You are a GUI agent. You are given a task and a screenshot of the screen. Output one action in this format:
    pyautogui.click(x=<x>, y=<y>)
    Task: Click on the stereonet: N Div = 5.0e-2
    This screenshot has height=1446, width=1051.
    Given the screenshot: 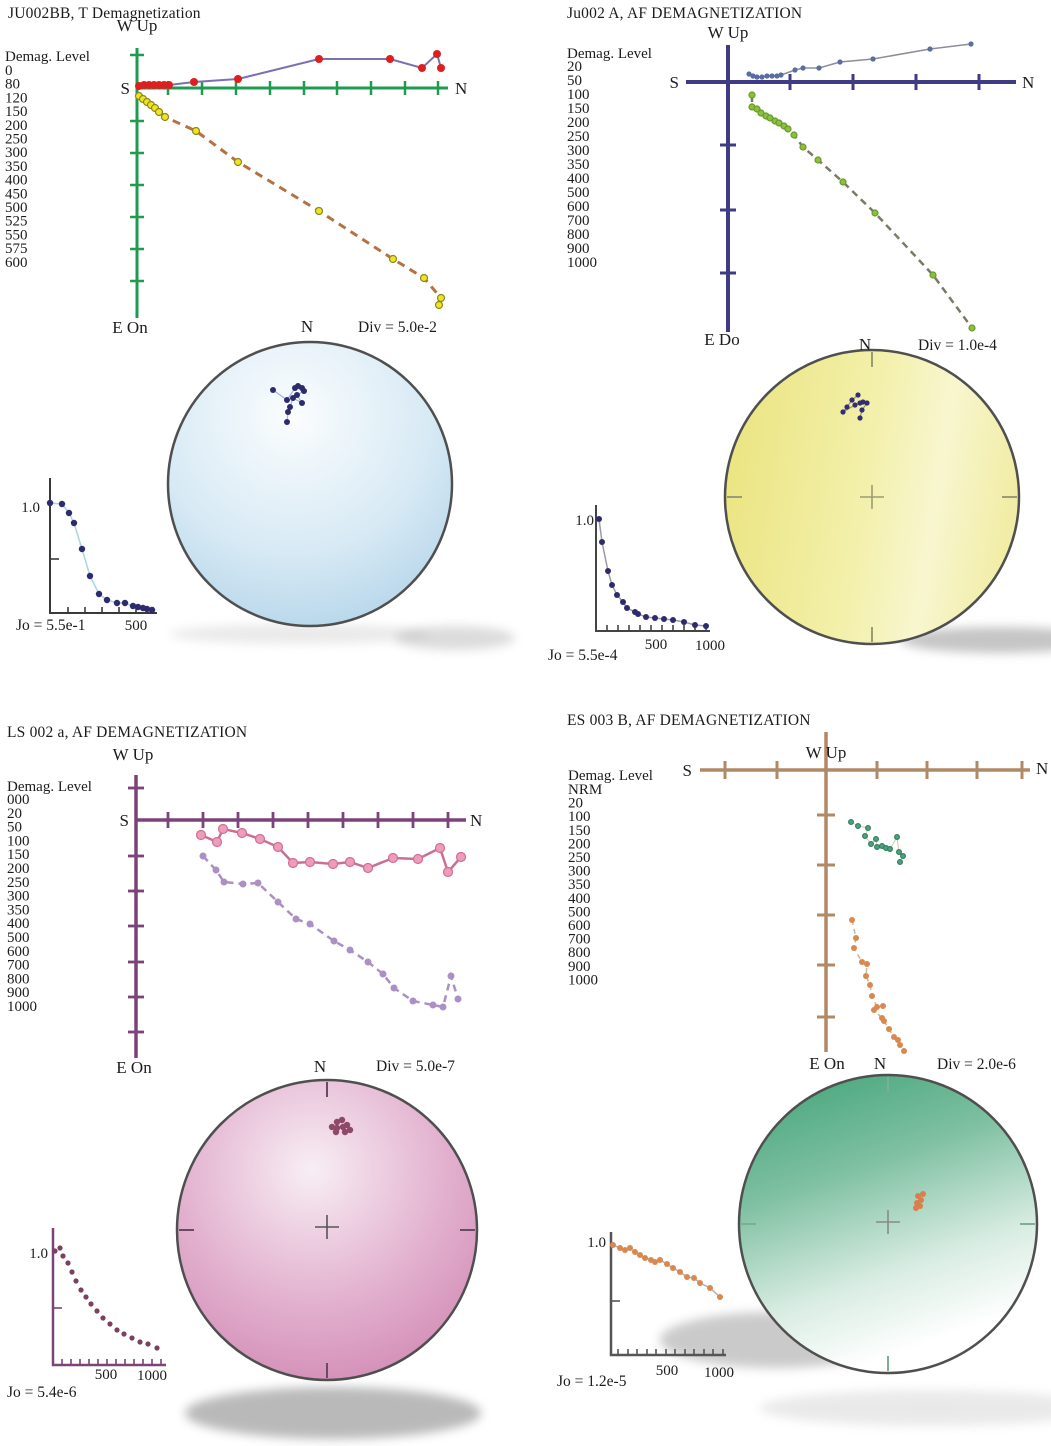 What is the action you would take?
    pyautogui.click(x=340, y=483)
    